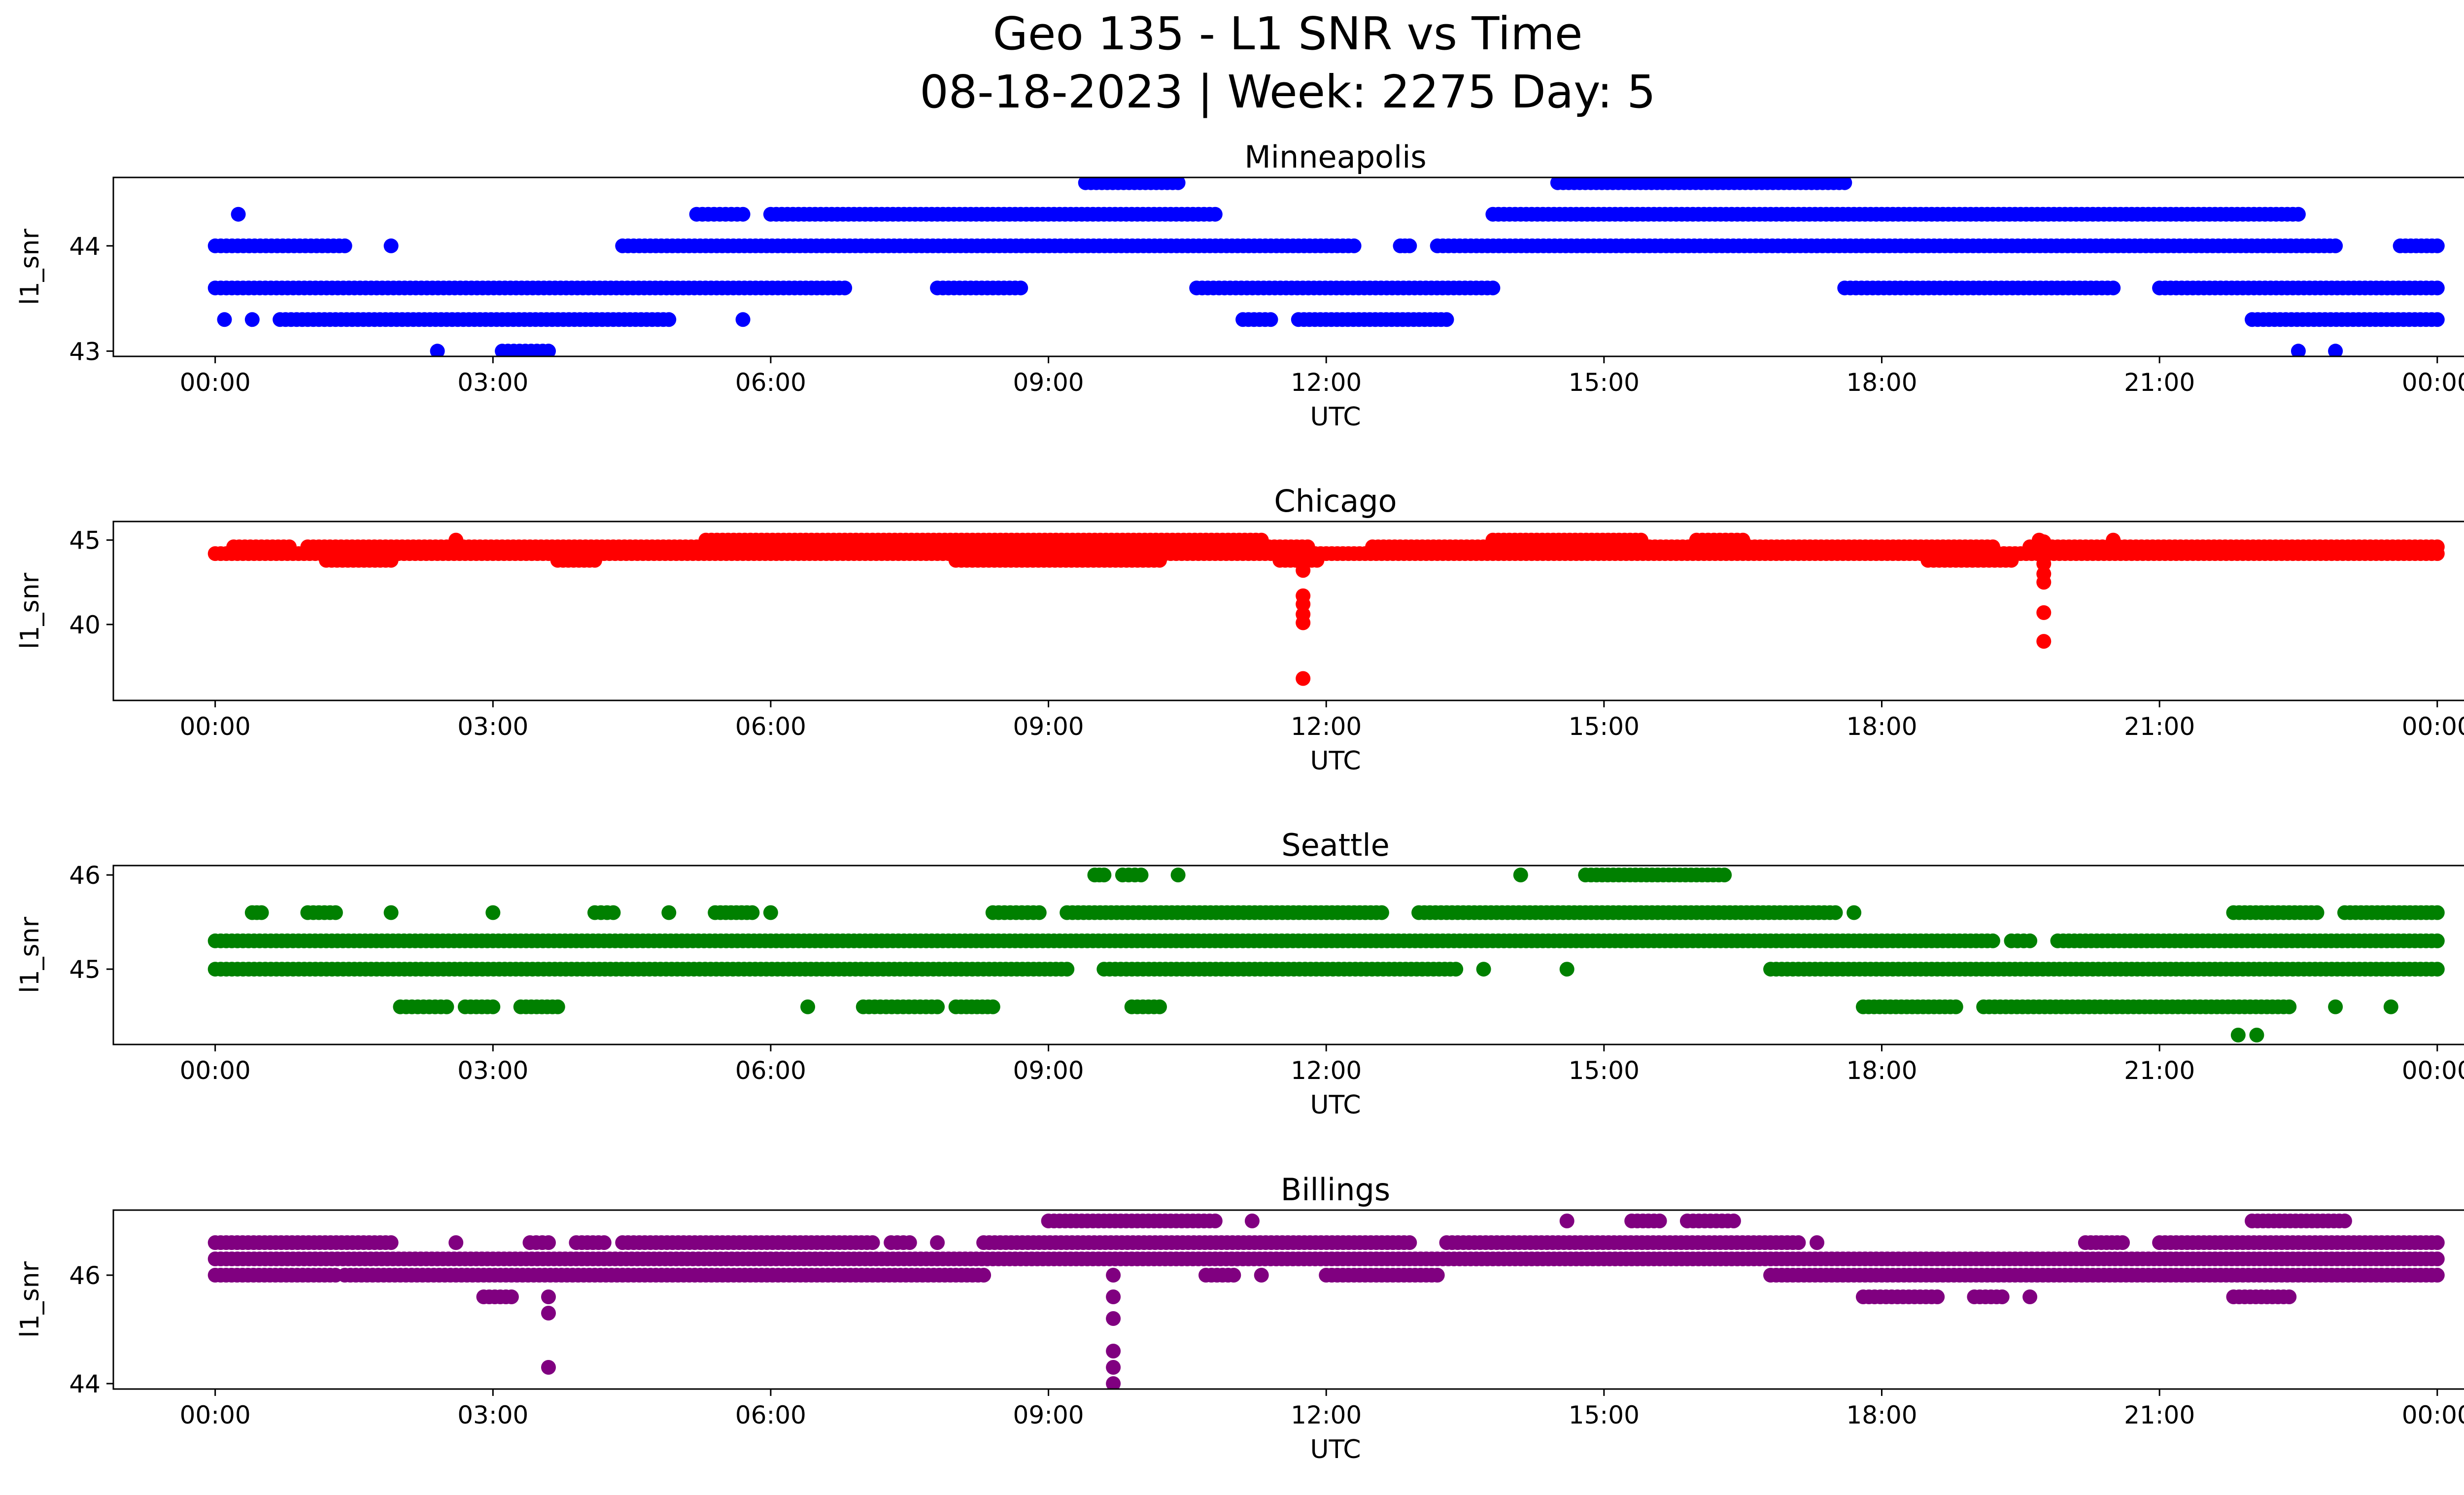 This screenshot has width=2464, height=1495. Describe the element at coordinates (1288, 33) in the screenshot. I see `figure-title-line1: Geo 135 - L1 SNR vs Time` at that location.